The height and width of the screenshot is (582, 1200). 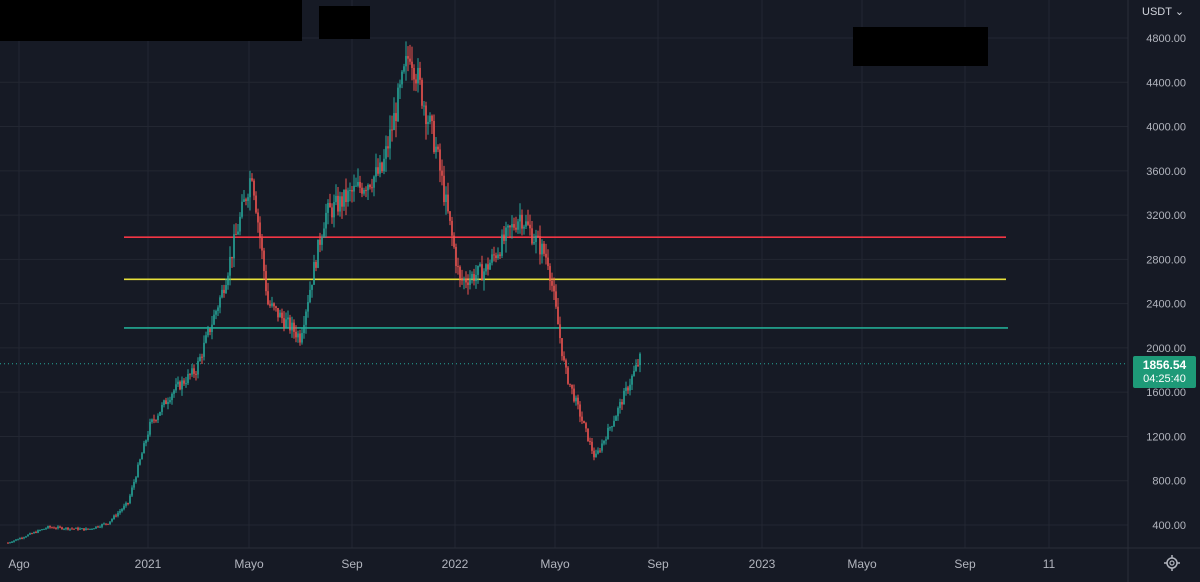 I want to click on x-tick-label: Sep, so click(x=352, y=564).